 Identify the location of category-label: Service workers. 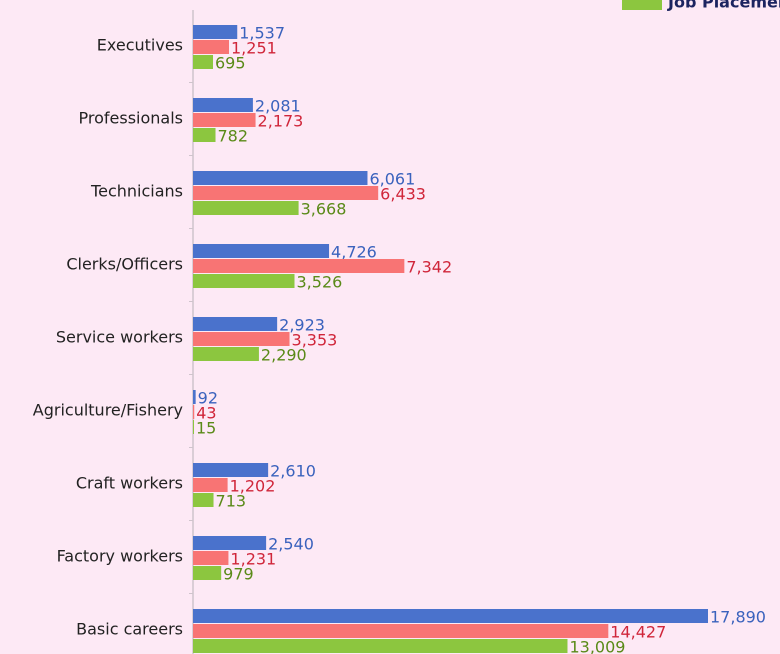
(119, 337).